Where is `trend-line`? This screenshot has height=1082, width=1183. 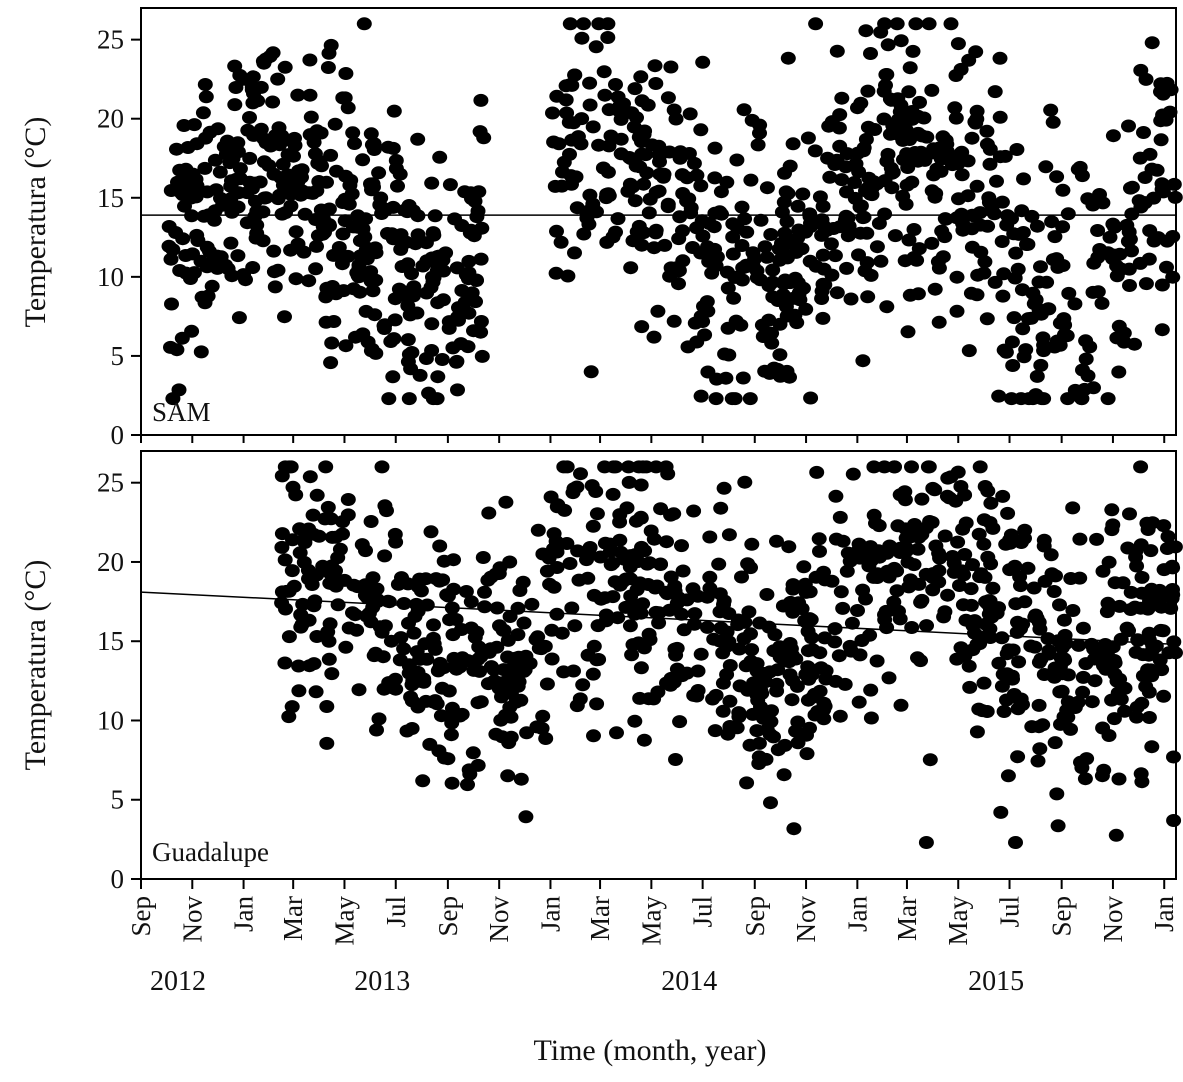
trend-line is located at coordinates (658, 618).